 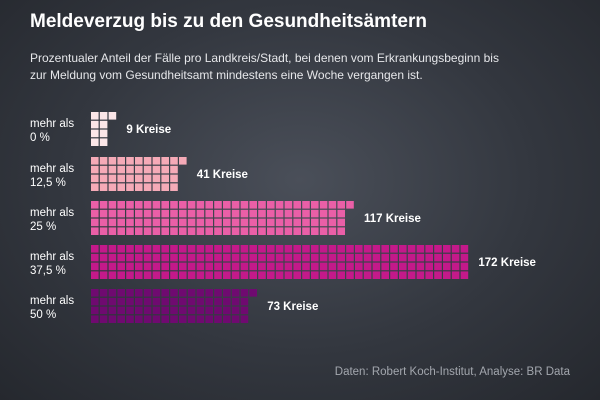 I want to click on category-label: mehr als 37,5 %, so click(x=52, y=264).